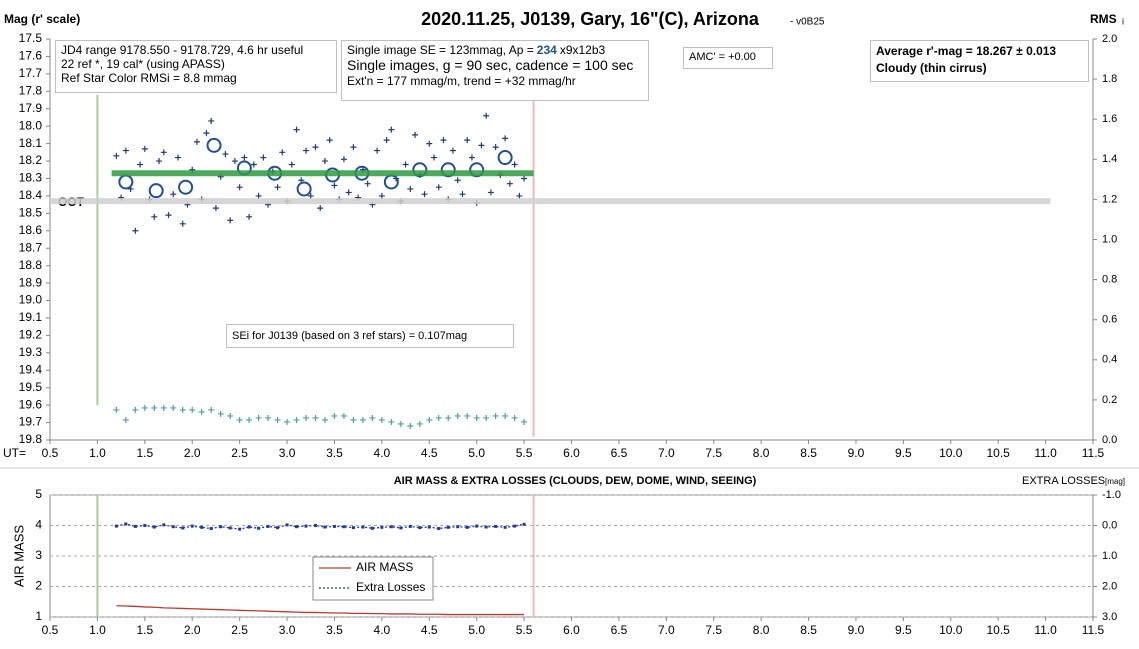 The width and height of the screenshot is (1139, 649). I want to click on x-tick-label: 5.0, so click(476, 453).